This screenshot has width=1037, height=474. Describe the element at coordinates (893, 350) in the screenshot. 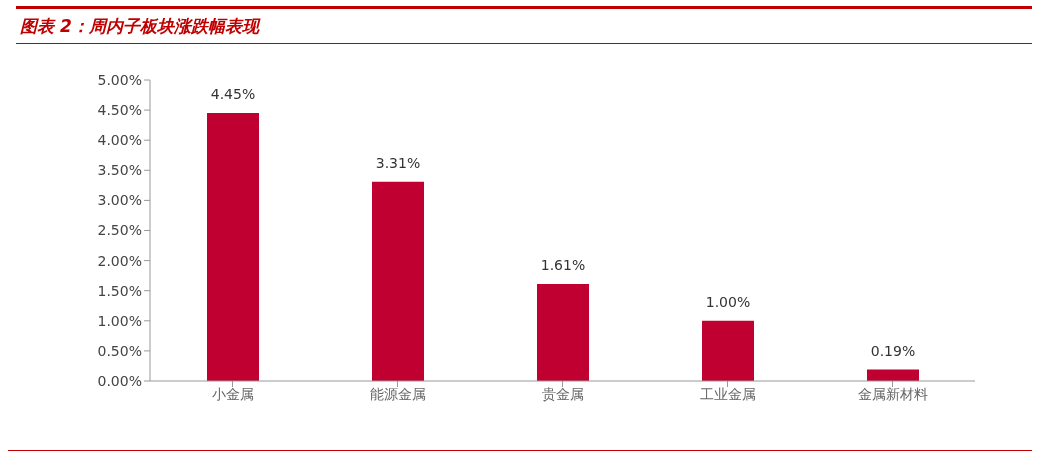

I see `data-label: 0.19%` at that location.